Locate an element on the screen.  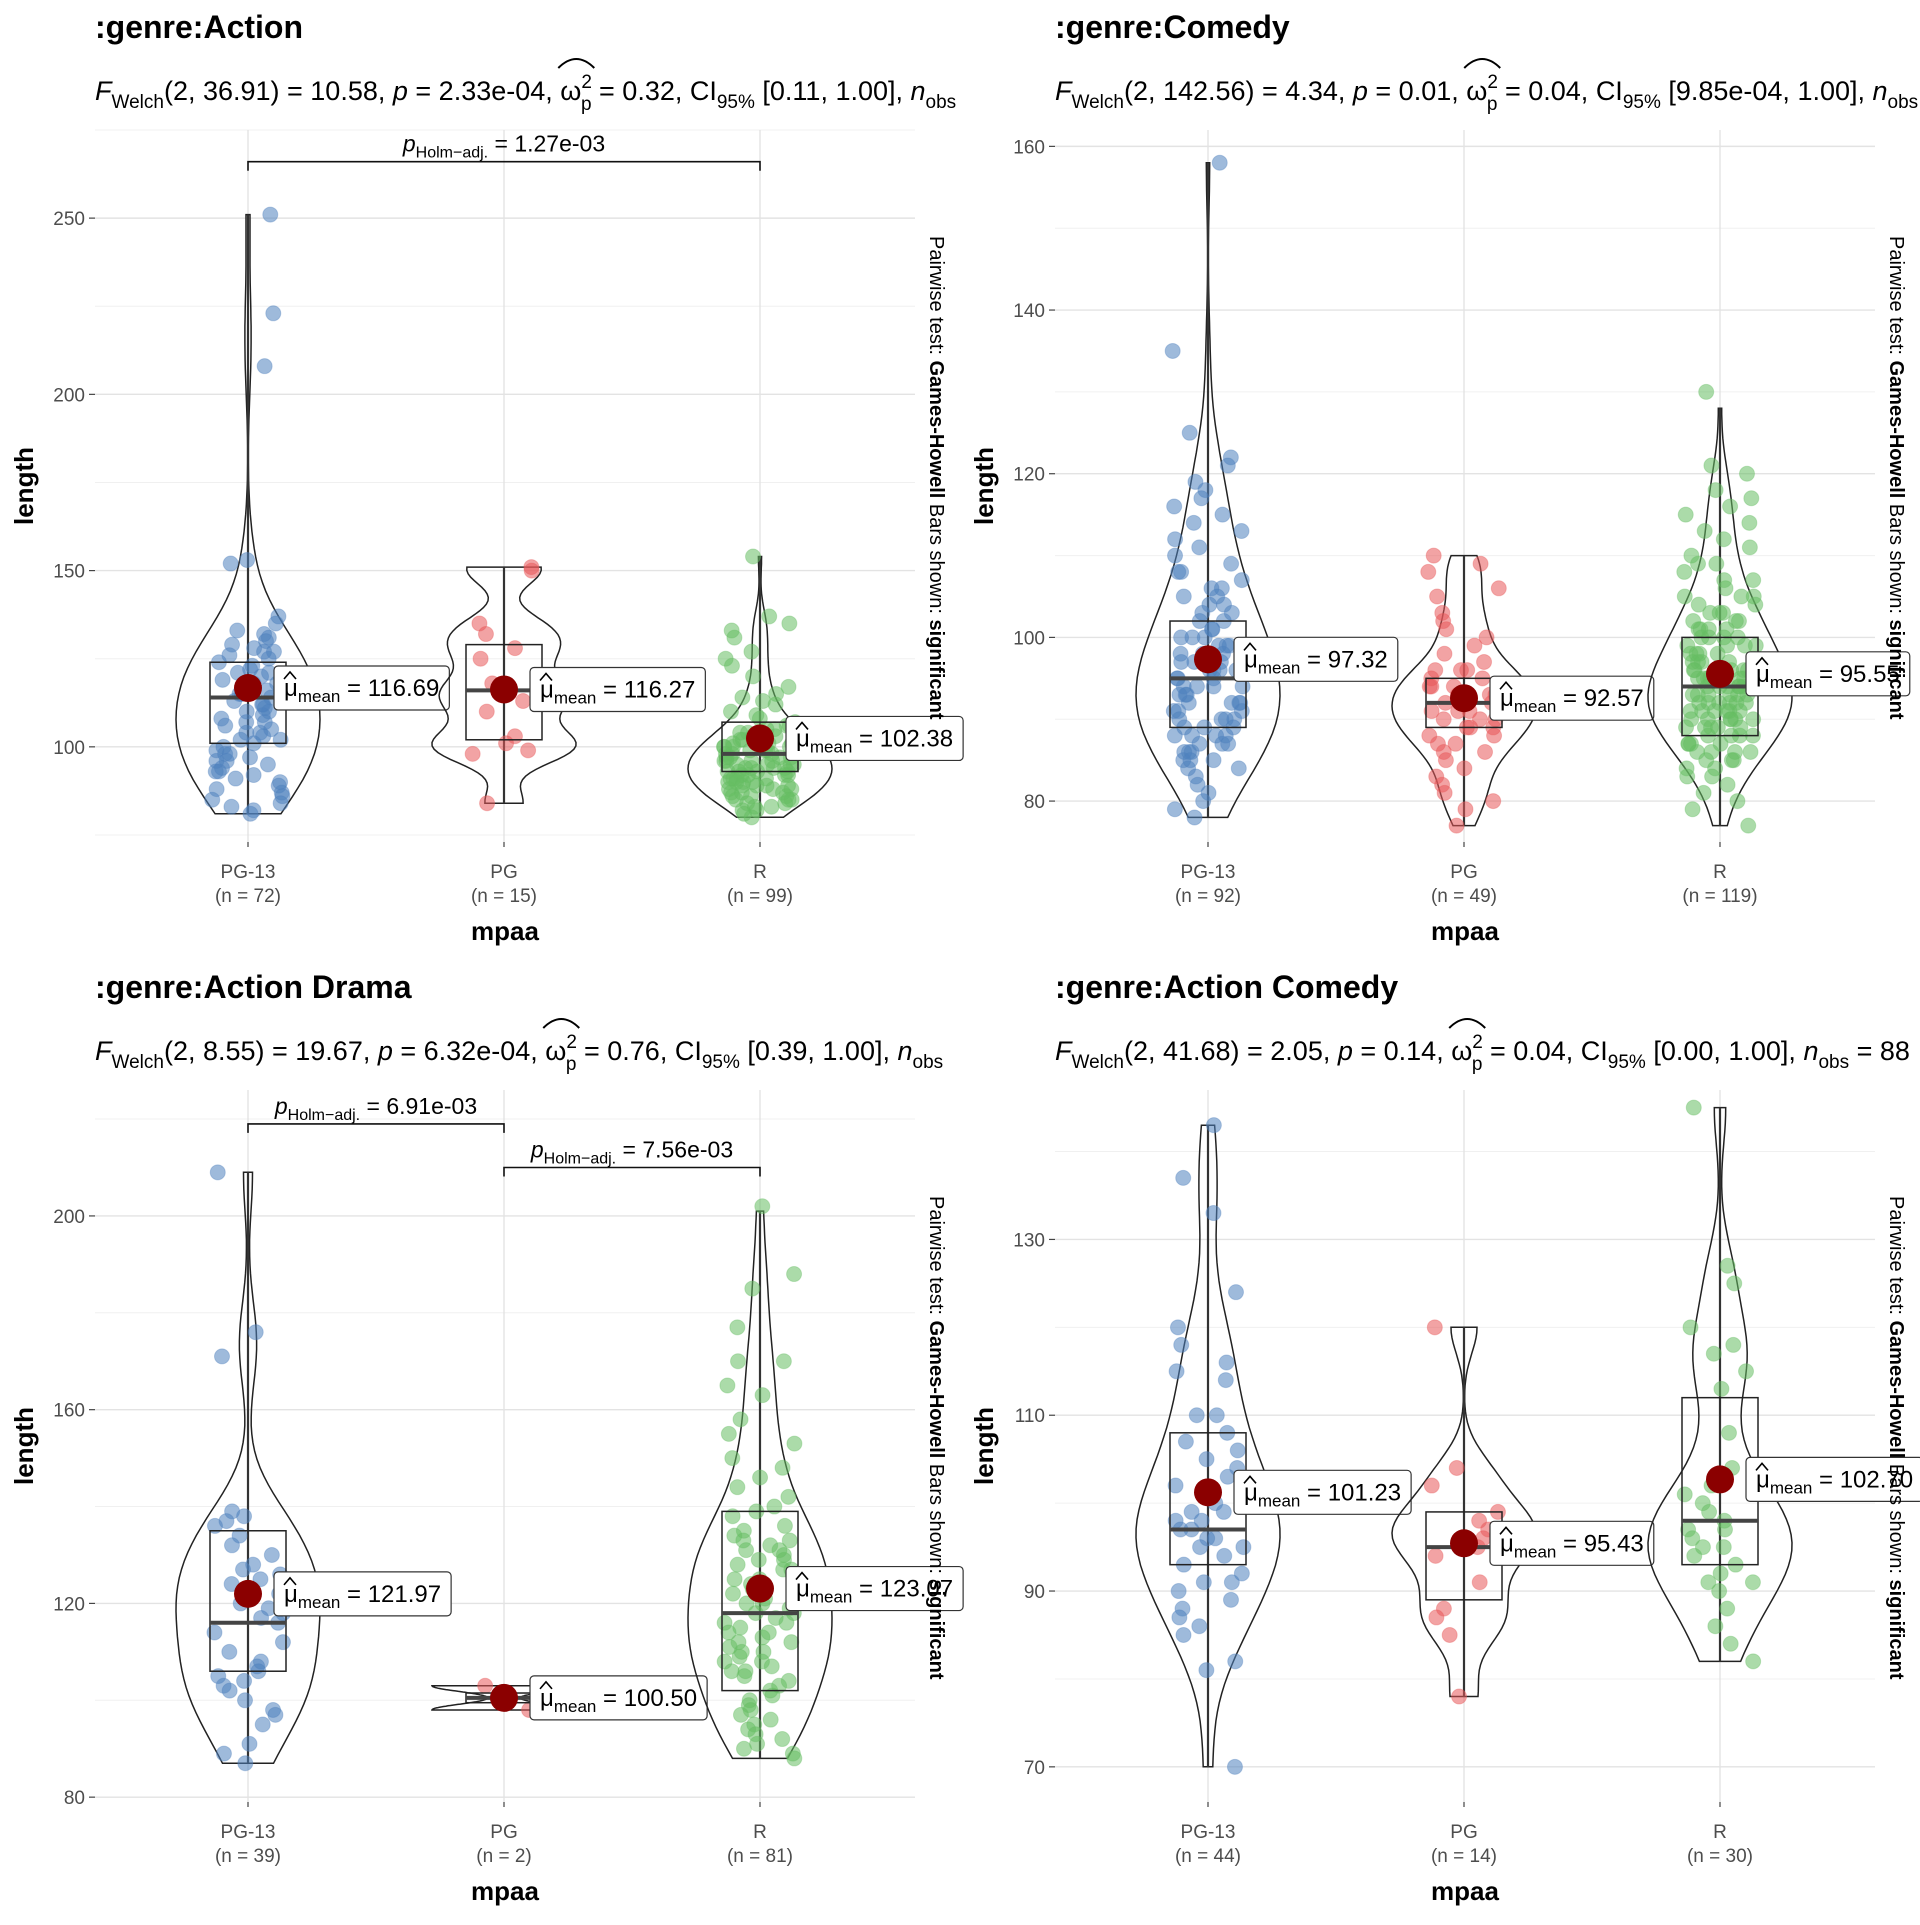
stat-ci-sub: 95% is located at coordinates (1627, 1062).